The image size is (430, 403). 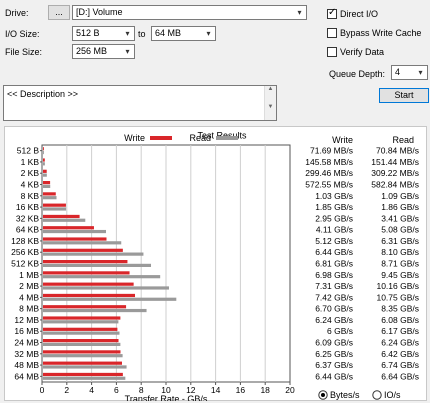 What do you see at coordinates (340, 331) in the screenshot?
I see `write-value: 6 GB/s` at bounding box center [340, 331].